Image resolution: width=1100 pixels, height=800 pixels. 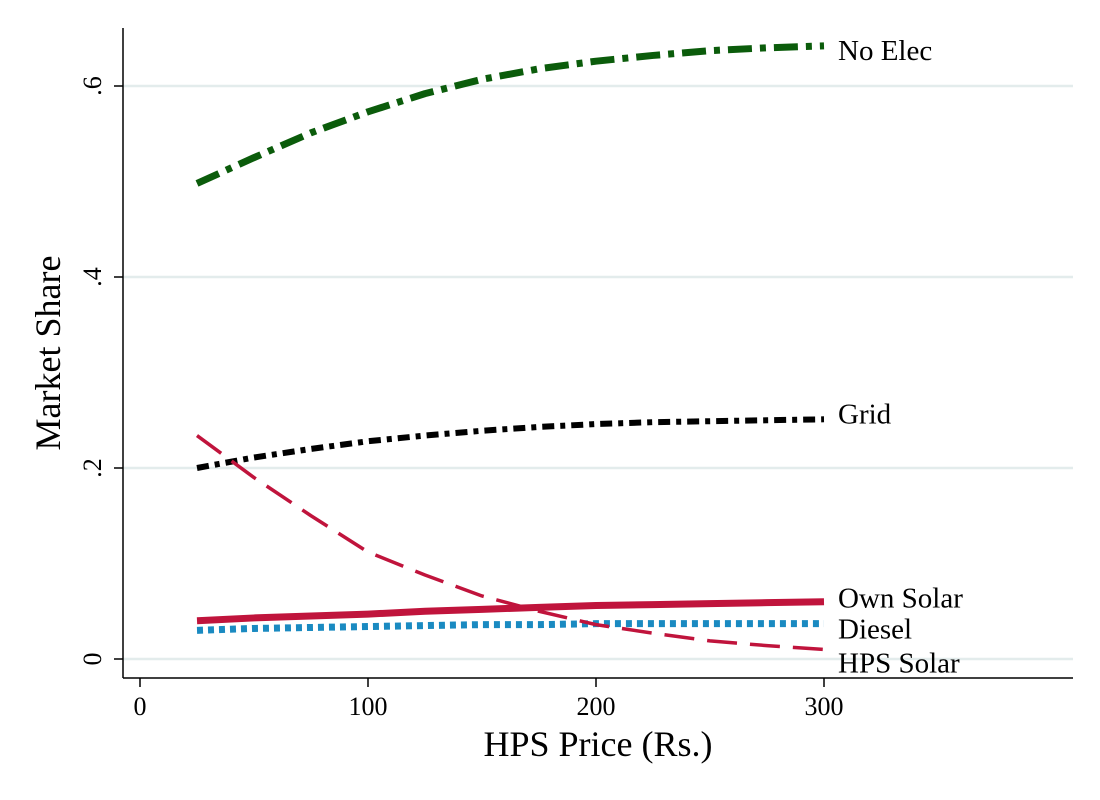 I want to click on x-tick-label: 200, so click(x=596, y=706).